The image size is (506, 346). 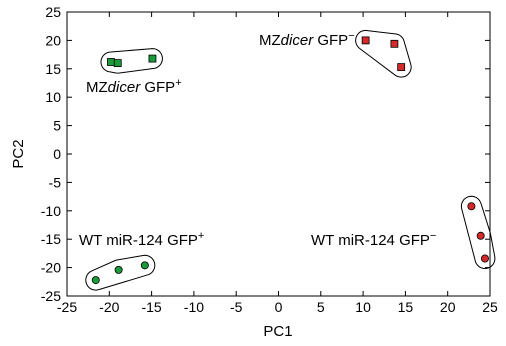 I want to click on y-tick-label: -20, so click(x=51, y=268).